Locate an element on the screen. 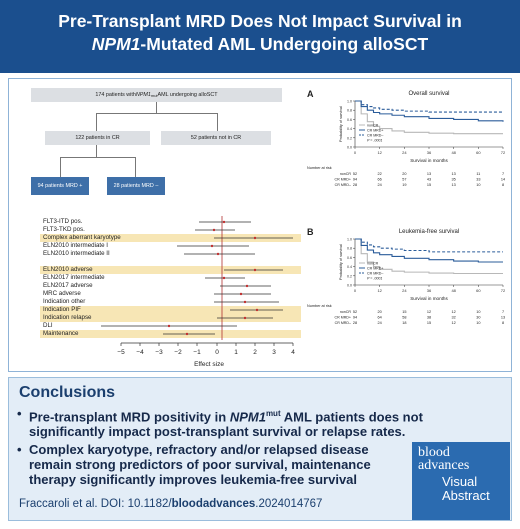  bullet-1-post: AML patients does not is located at coordinates (351, 417).